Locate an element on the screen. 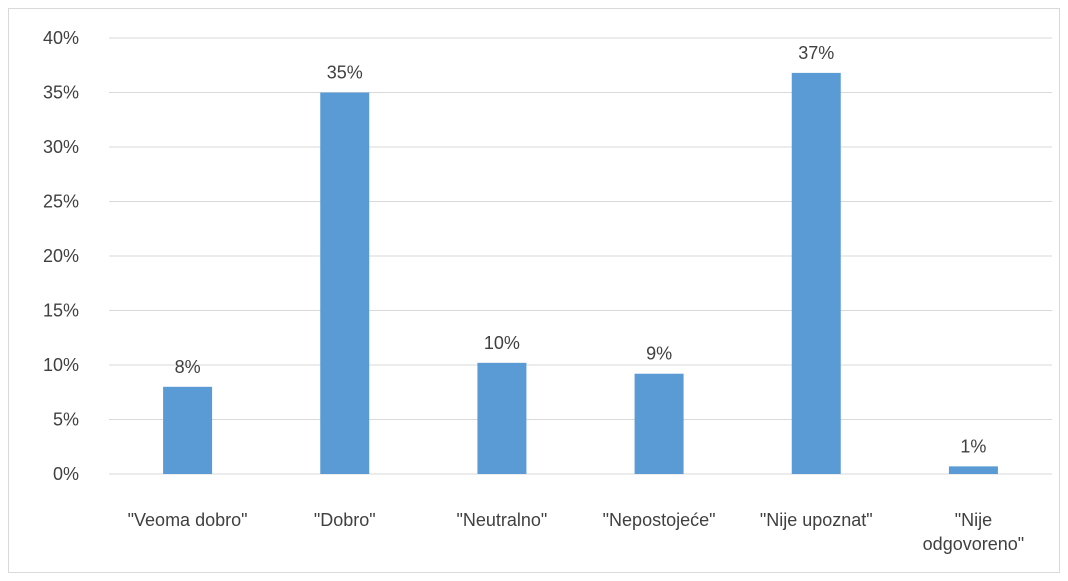  category-label: odgovoreno" is located at coordinates (973, 544).